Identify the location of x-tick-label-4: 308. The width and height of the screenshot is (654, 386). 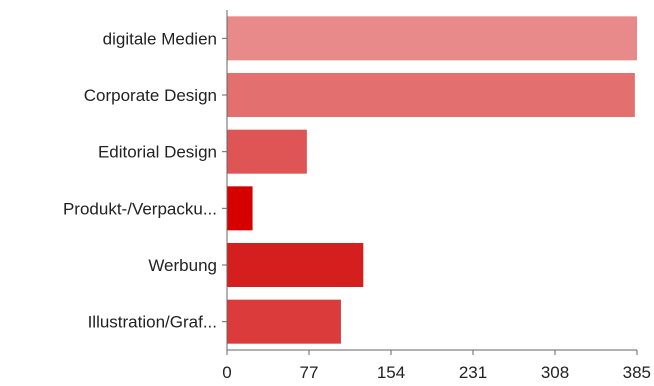
(555, 372).